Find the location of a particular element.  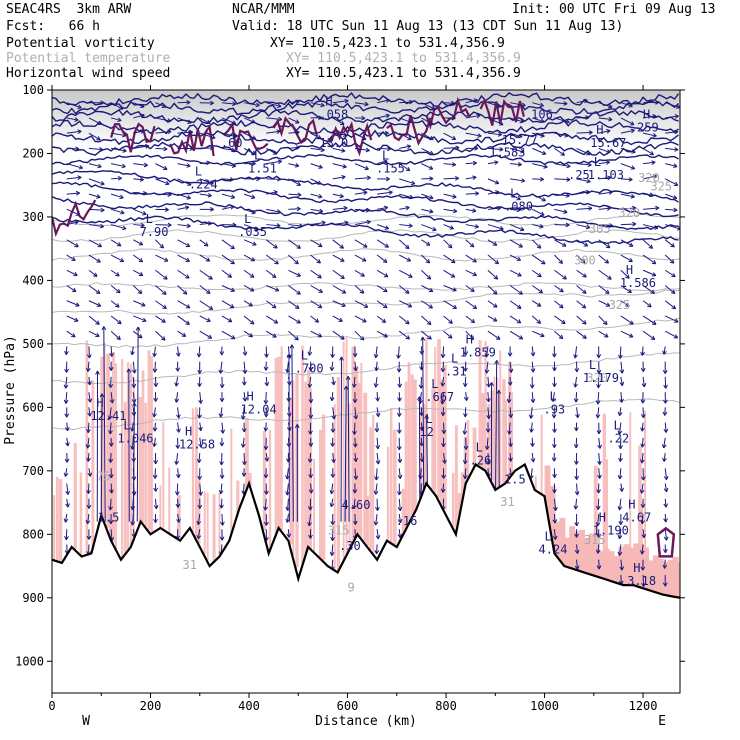

theta-contour-label: 320 is located at coordinates (649, 178).